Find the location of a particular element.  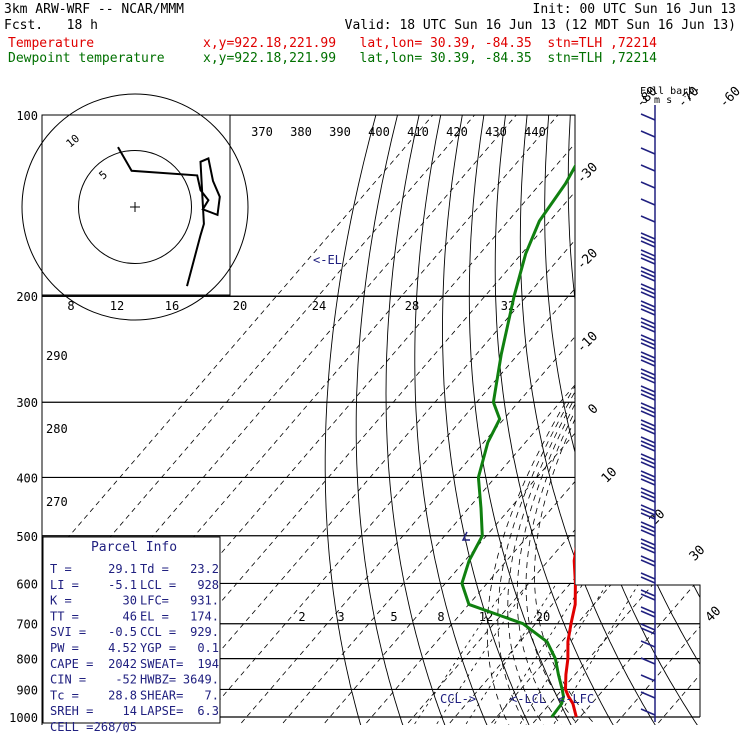

level-annotation: <-LFC is located at coordinates (576, 699).